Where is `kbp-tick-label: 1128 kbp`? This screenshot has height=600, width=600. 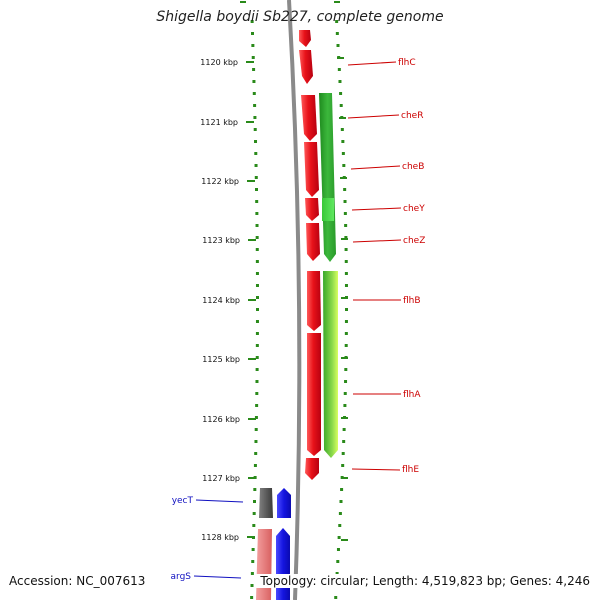
kbp-tick-label: 1128 kbp is located at coordinates (220, 537).